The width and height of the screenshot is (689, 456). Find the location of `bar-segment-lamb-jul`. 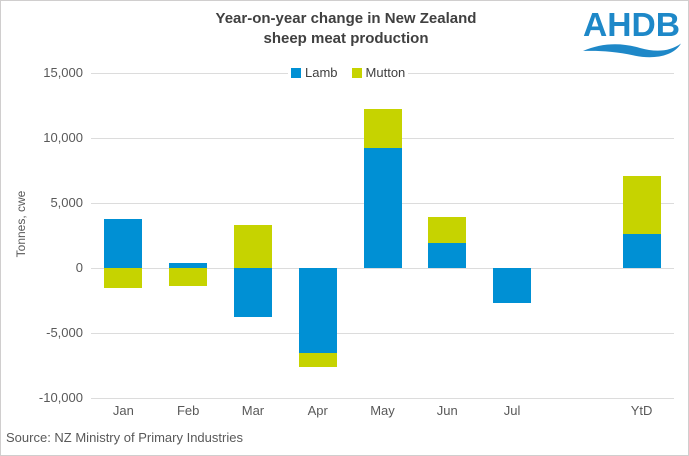

bar-segment-lamb-jul is located at coordinates (512, 286).